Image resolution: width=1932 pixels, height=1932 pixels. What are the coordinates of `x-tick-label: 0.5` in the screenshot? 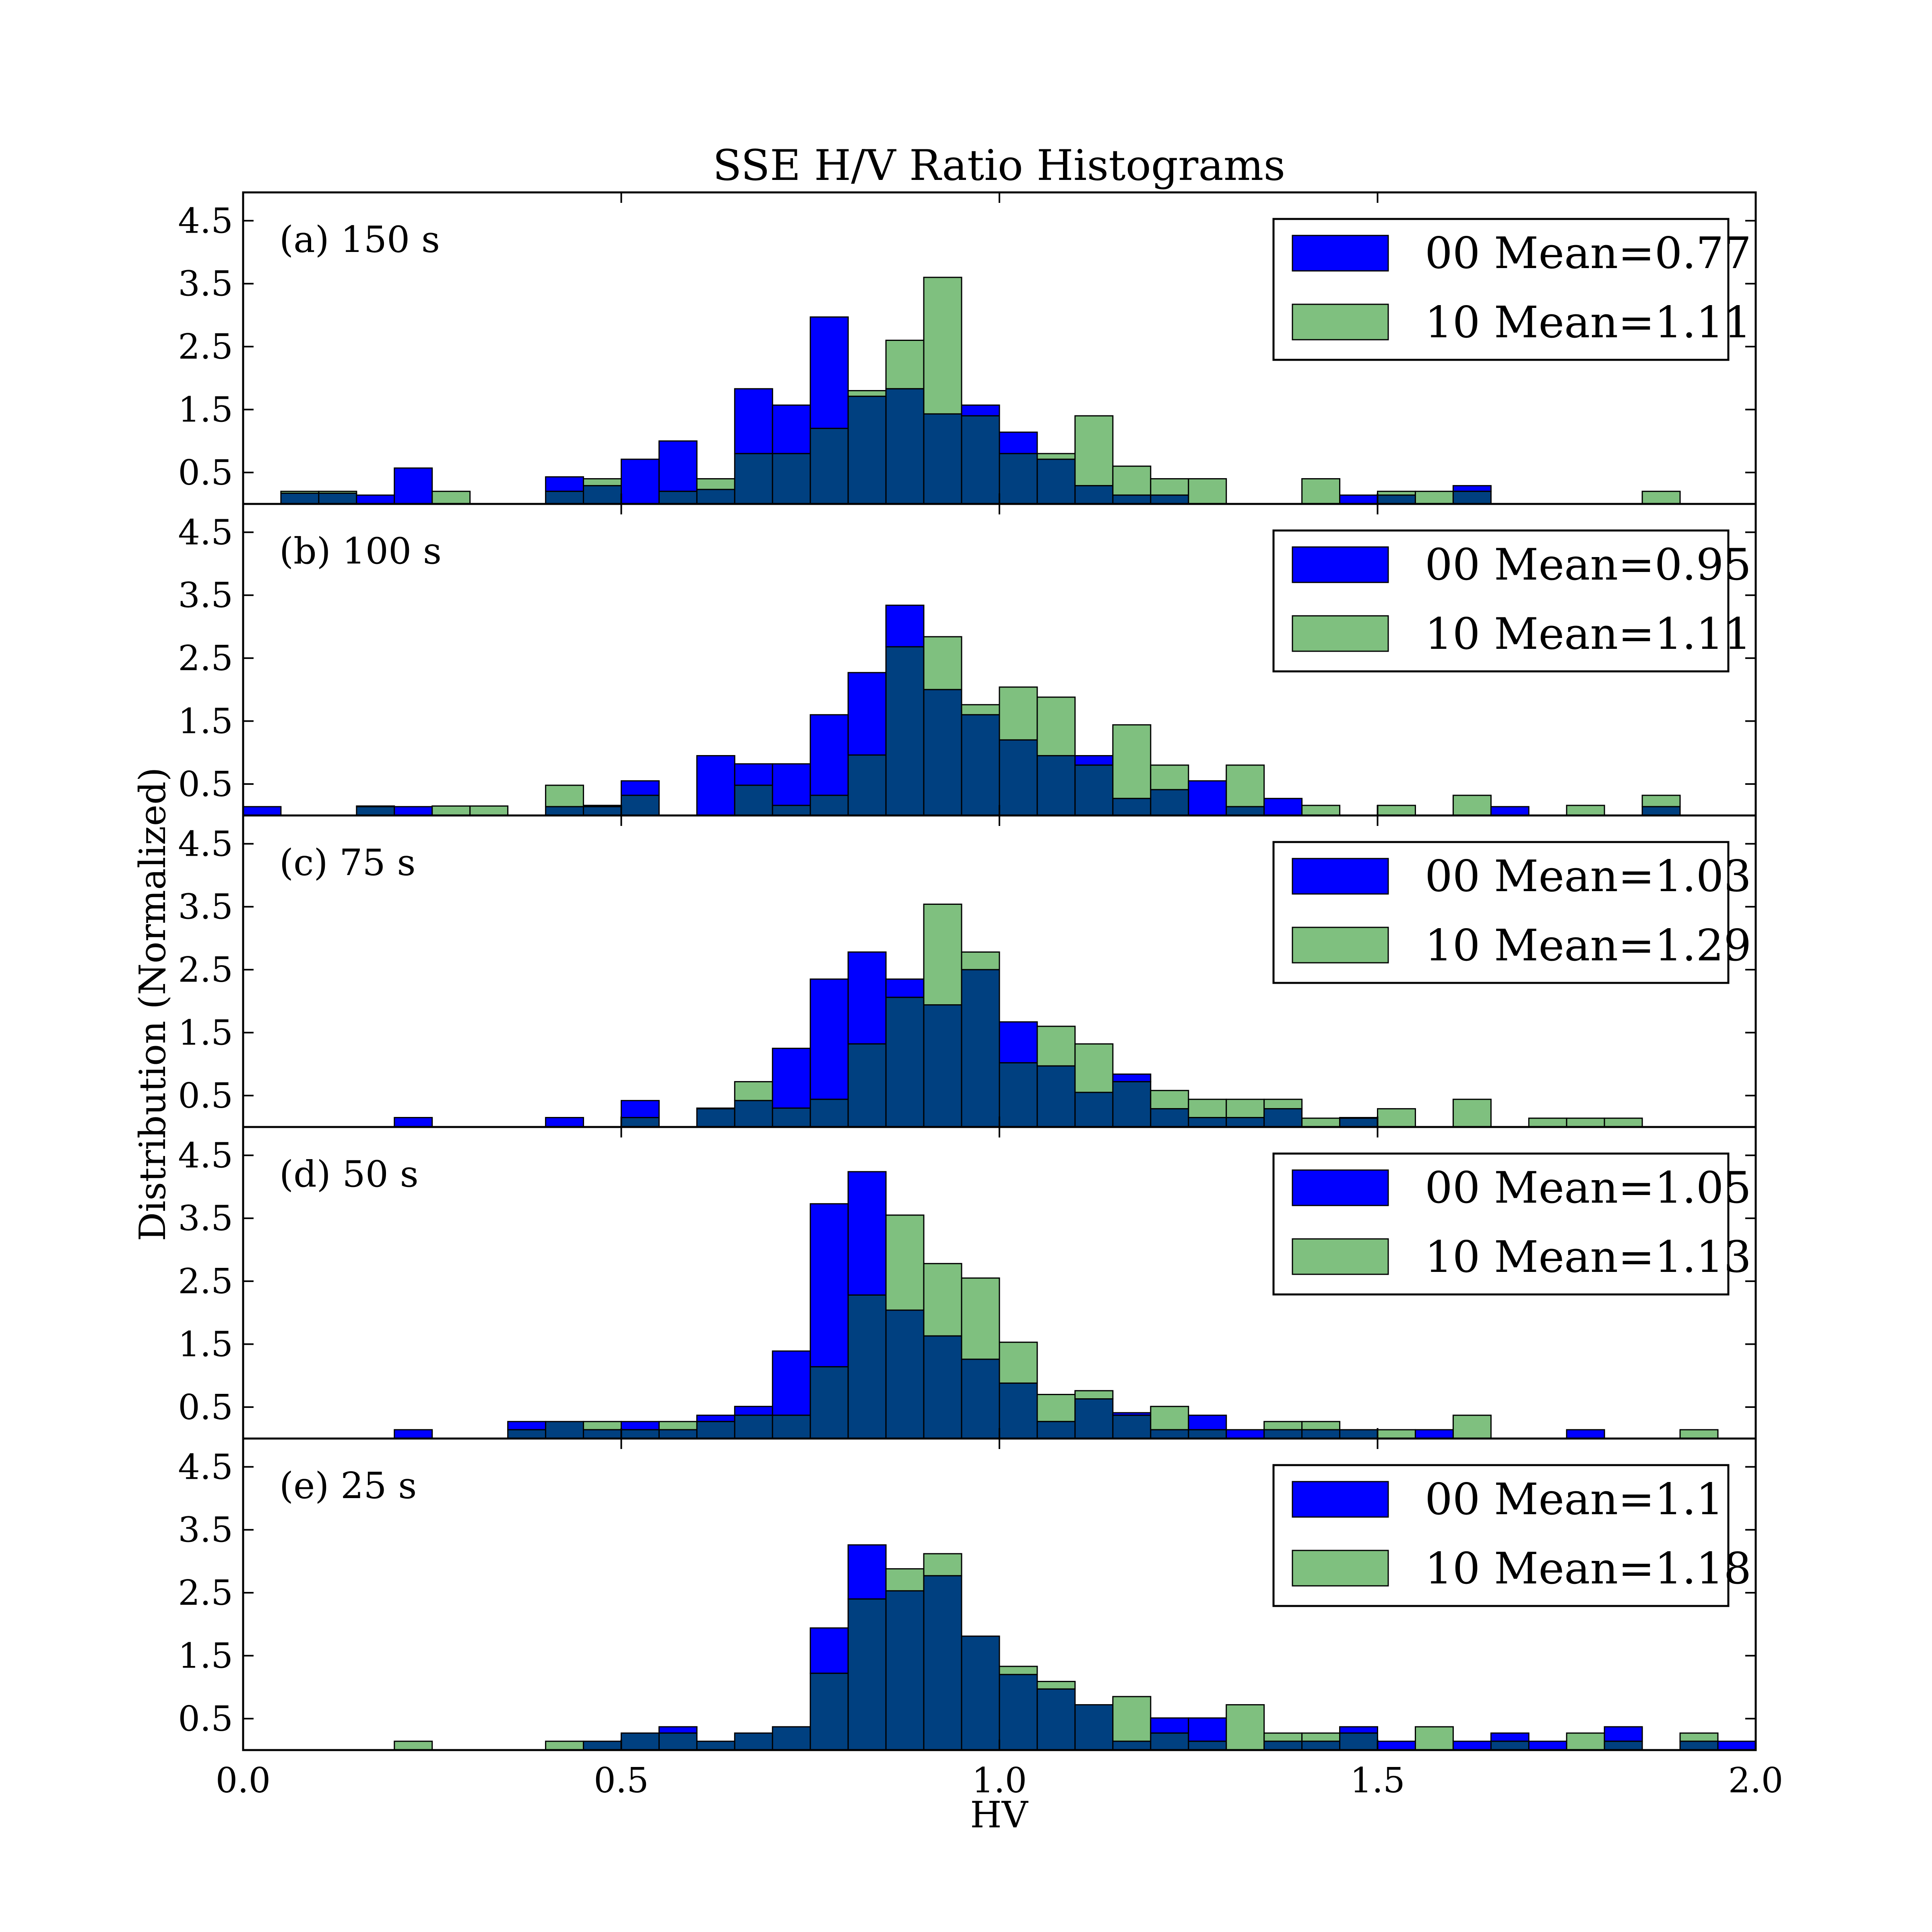 It's located at (621, 1781).